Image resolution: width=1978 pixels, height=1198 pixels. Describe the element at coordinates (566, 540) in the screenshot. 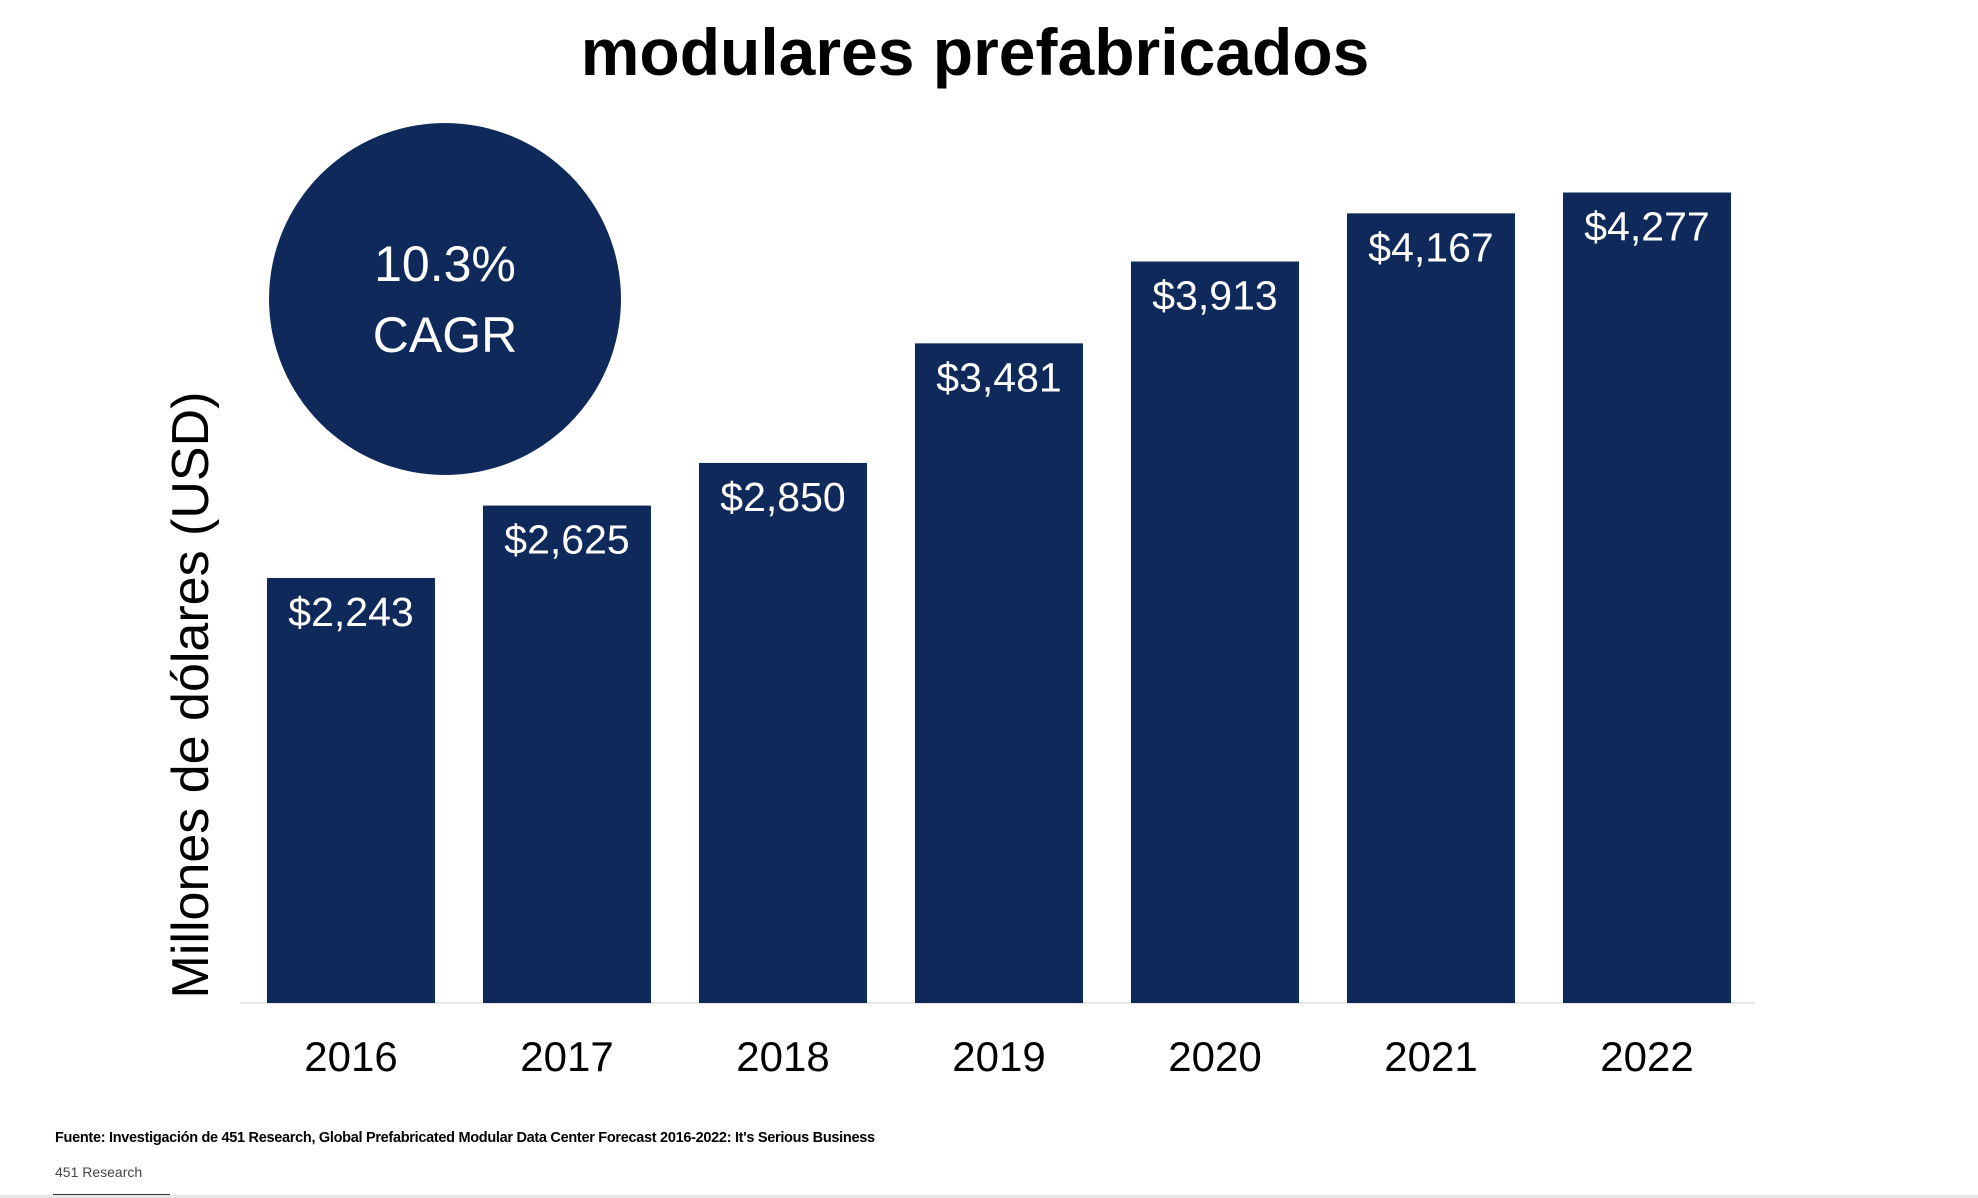

I see `bar-value-label-2017: $2,625` at that location.